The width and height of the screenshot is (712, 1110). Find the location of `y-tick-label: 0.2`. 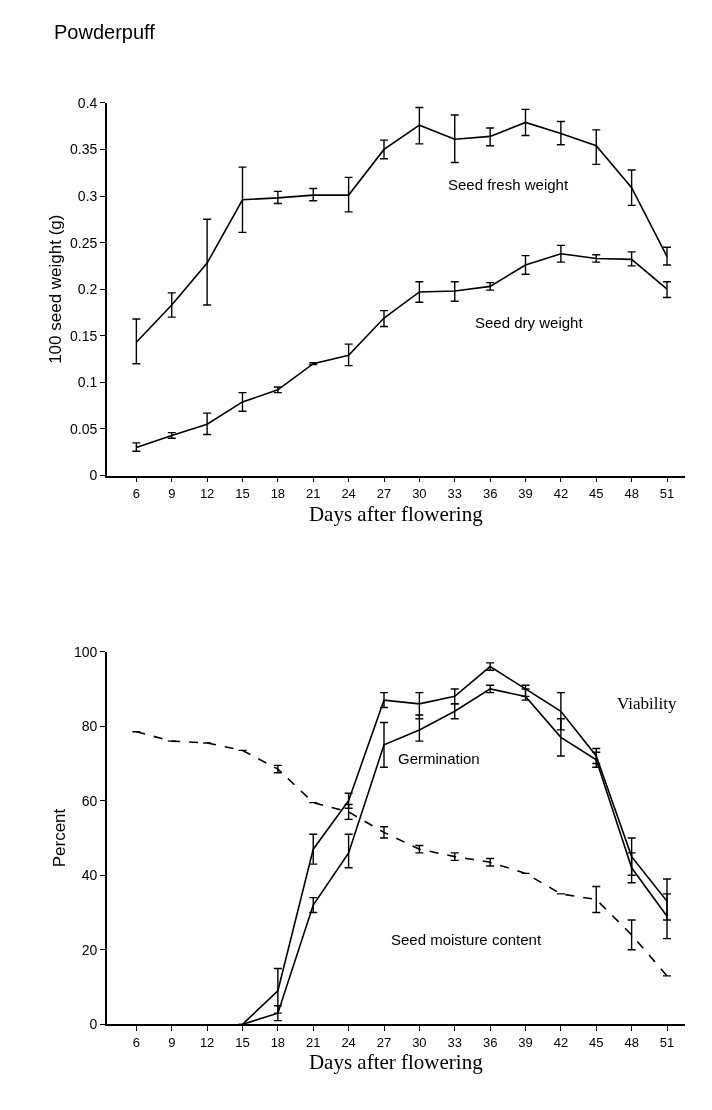

y-tick-label: 0.2 is located at coordinates (87, 289).